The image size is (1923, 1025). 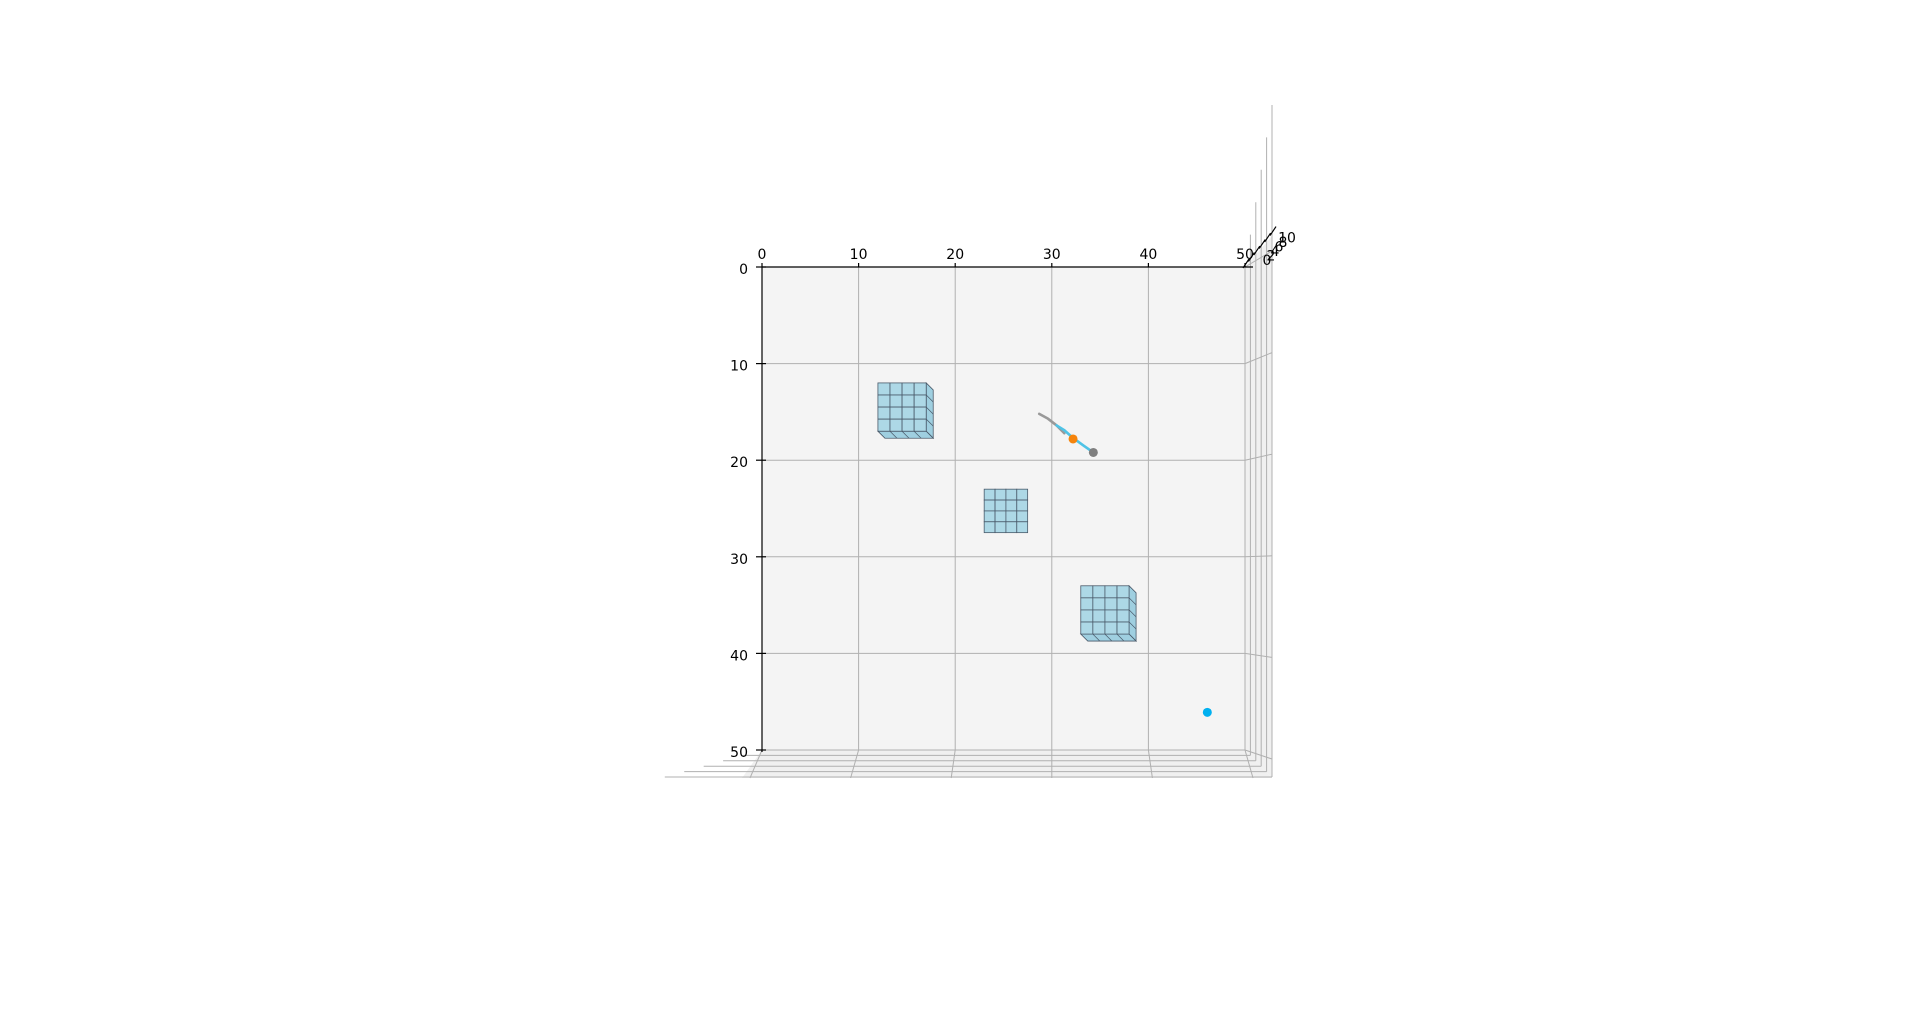 I want to click on y-tick-label: 0, so click(x=743, y=270).